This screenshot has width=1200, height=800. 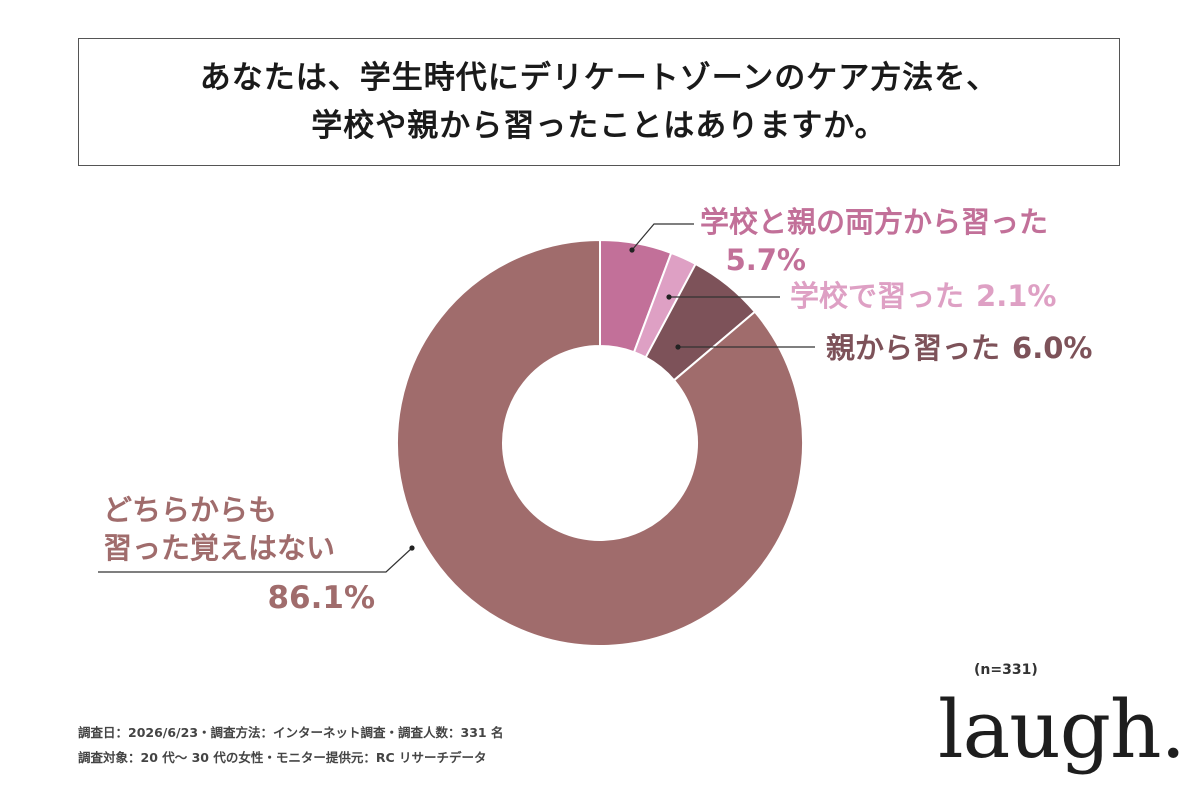 I want to click on leader-dot-school, so click(x=669, y=297).